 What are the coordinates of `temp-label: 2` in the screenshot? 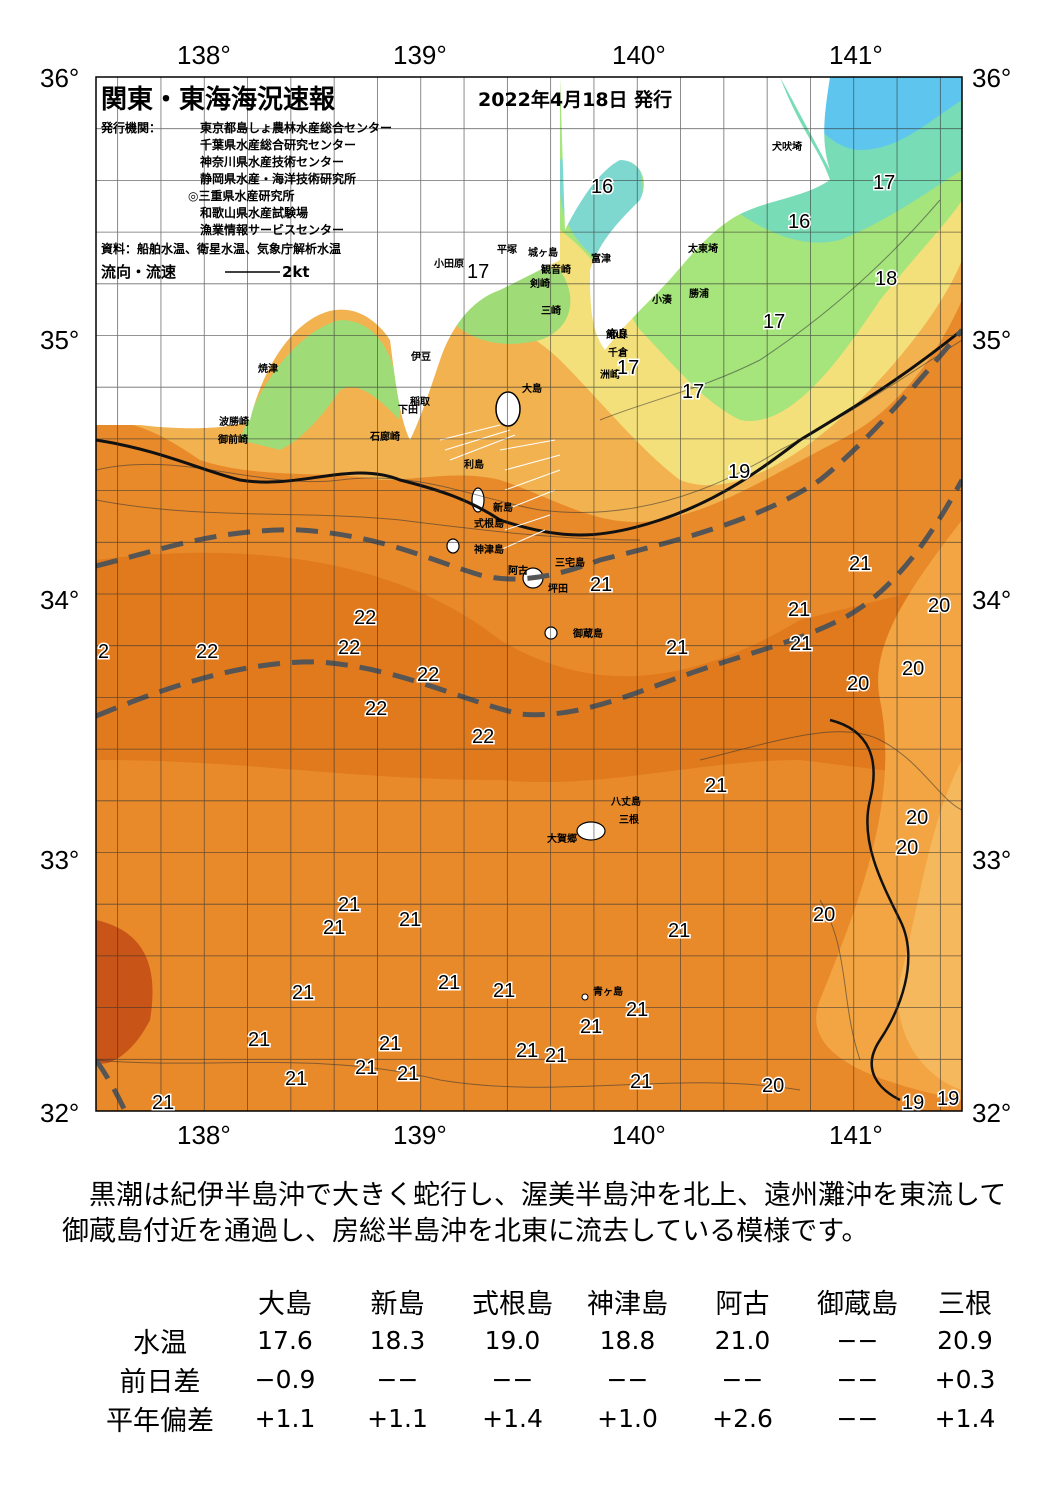 It's located at (103, 652).